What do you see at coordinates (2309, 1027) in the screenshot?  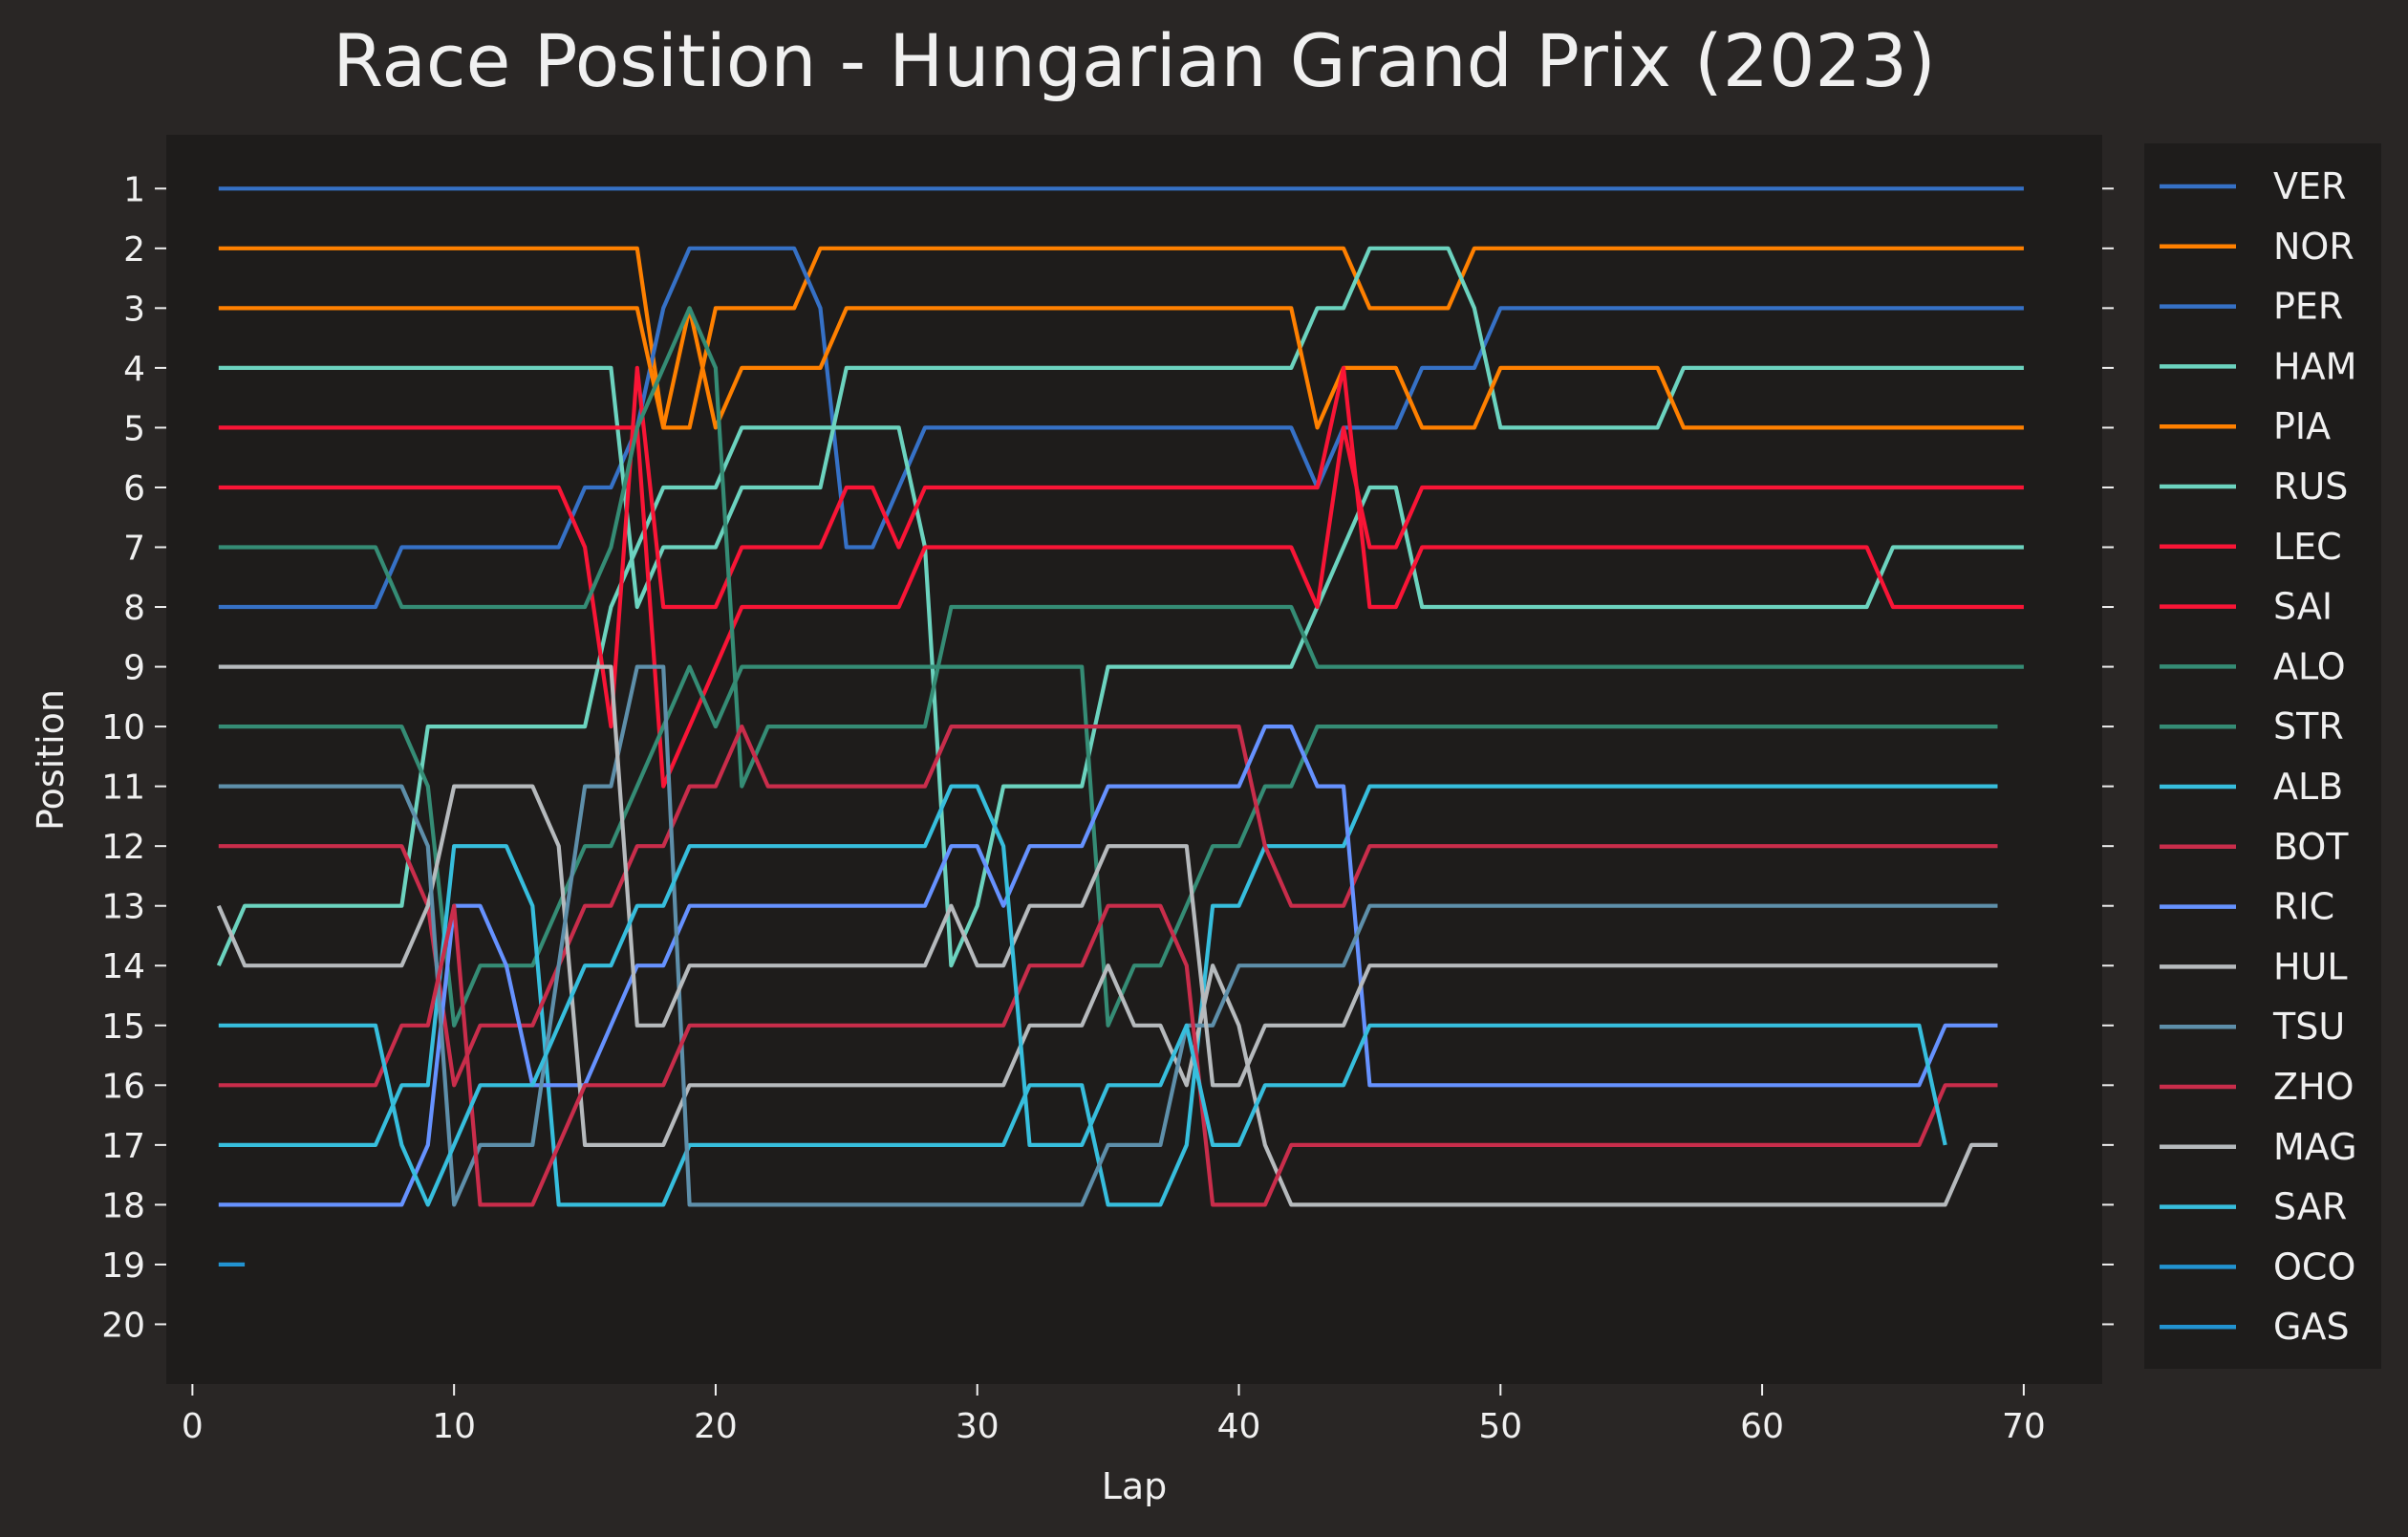 I see `legend-label-tsu: TSU` at bounding box center [2309, 1027].